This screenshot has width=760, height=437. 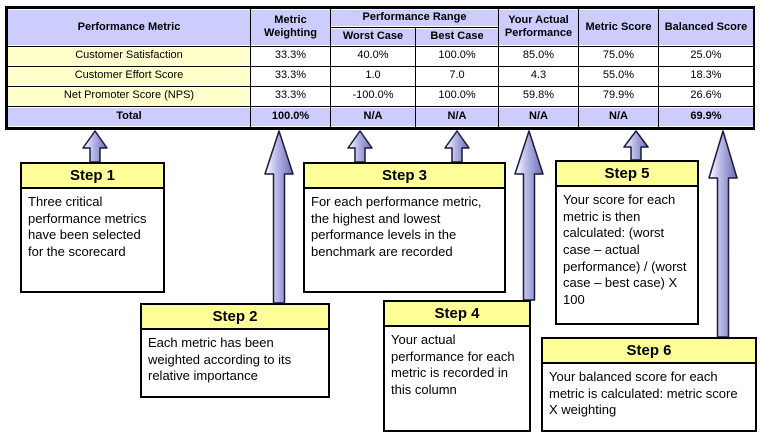 What do you see at coordinates (290, 116) in the screenshot?
I see `total-weighting: 100.0%` at bounding box center [290, 116].